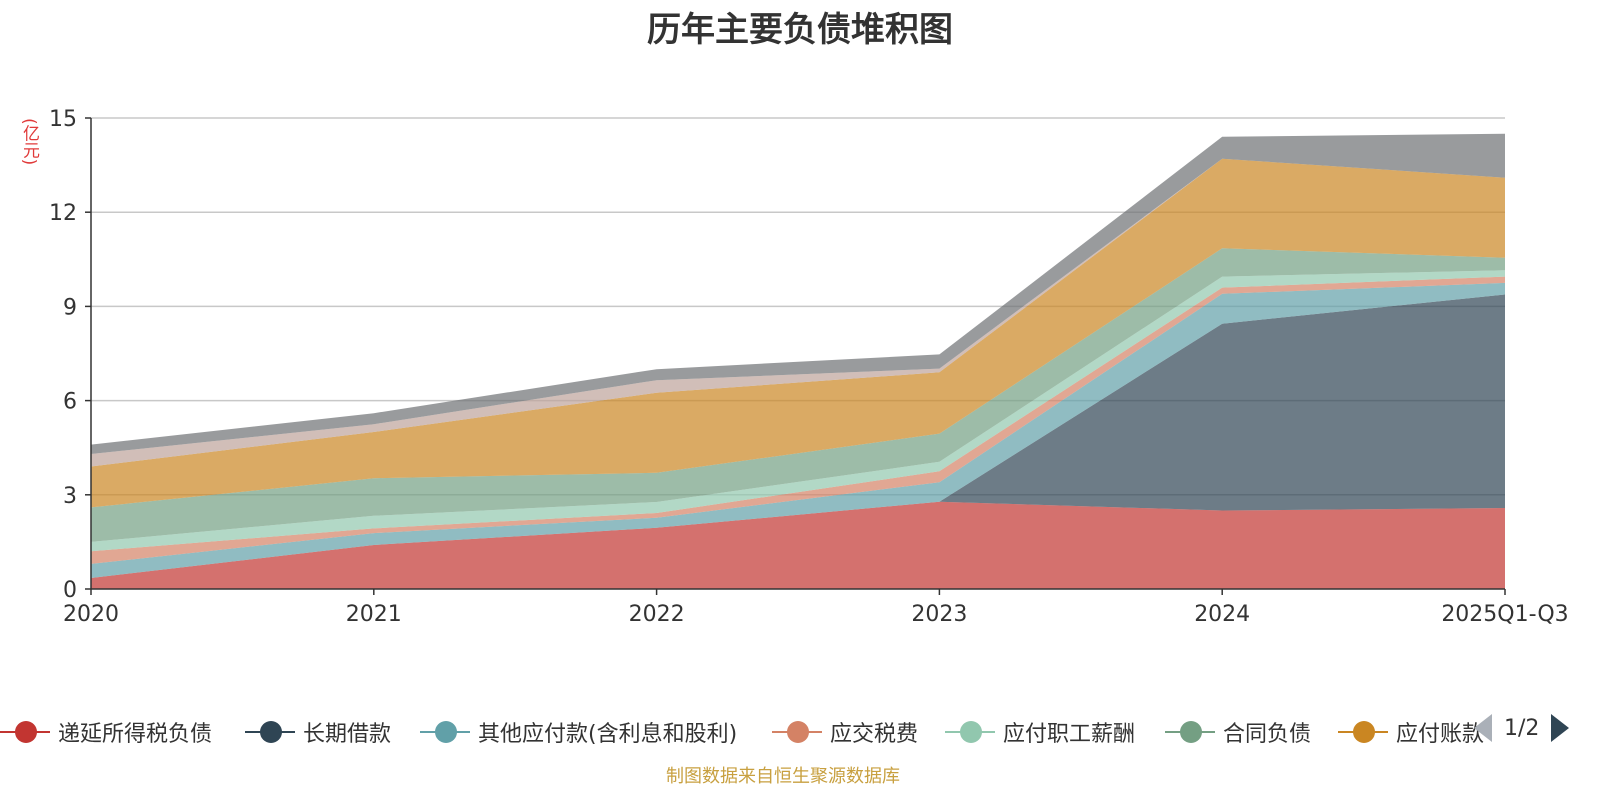  Describe the element at coordinates (63, 213) in the screenshot. I see `y-tick-label: 12` at that location.